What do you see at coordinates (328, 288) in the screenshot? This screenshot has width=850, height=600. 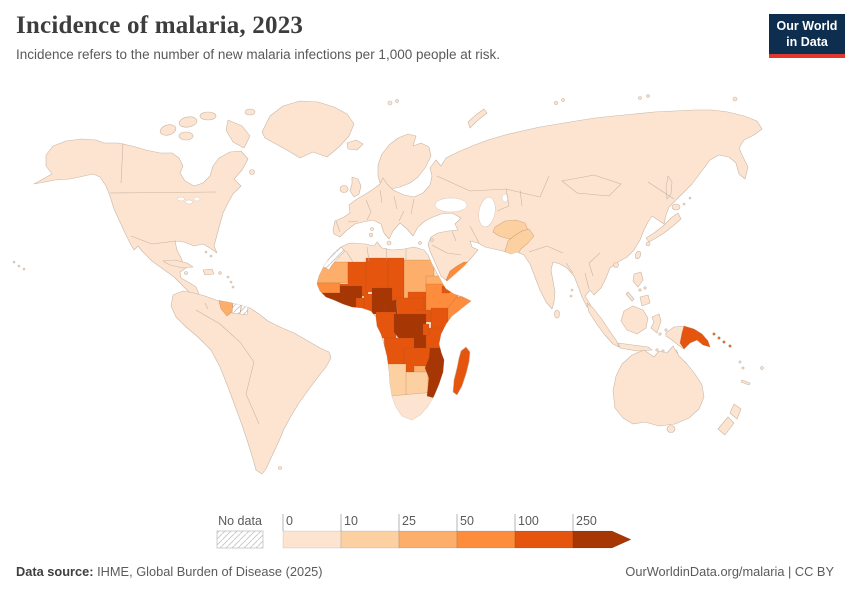 I see `region-senegal` at bounding box center [328, 288].